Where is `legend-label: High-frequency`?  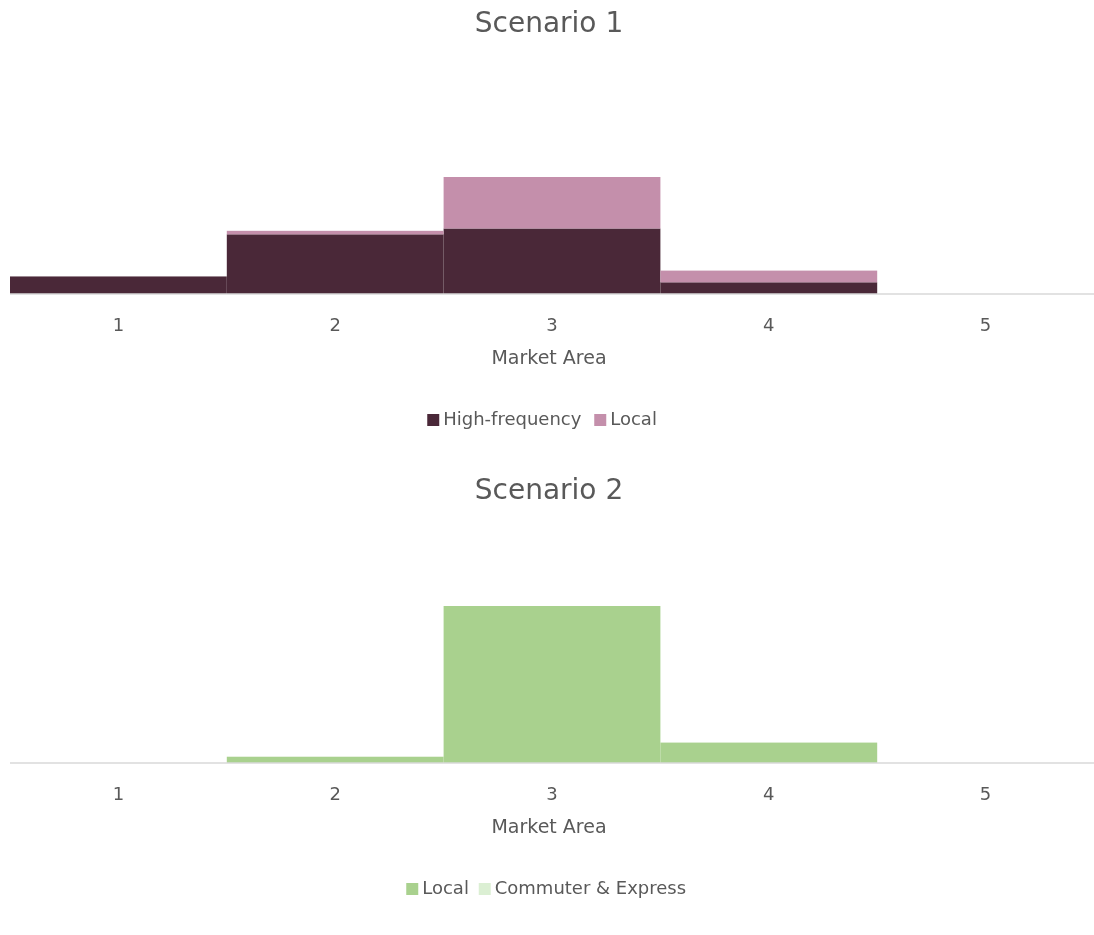 legend-label: High-frequency is located at coordinates (512, 418).